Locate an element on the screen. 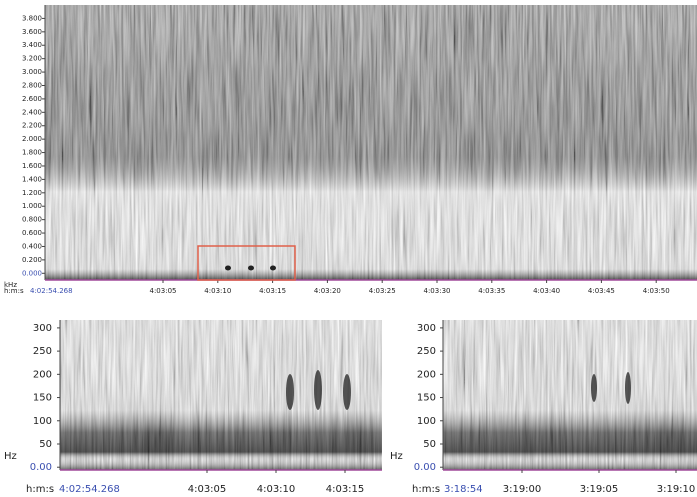 The width and height of the screenshot is (697, 497). x-tick-label: 4:03:45 is located at coordinates (601, 291).